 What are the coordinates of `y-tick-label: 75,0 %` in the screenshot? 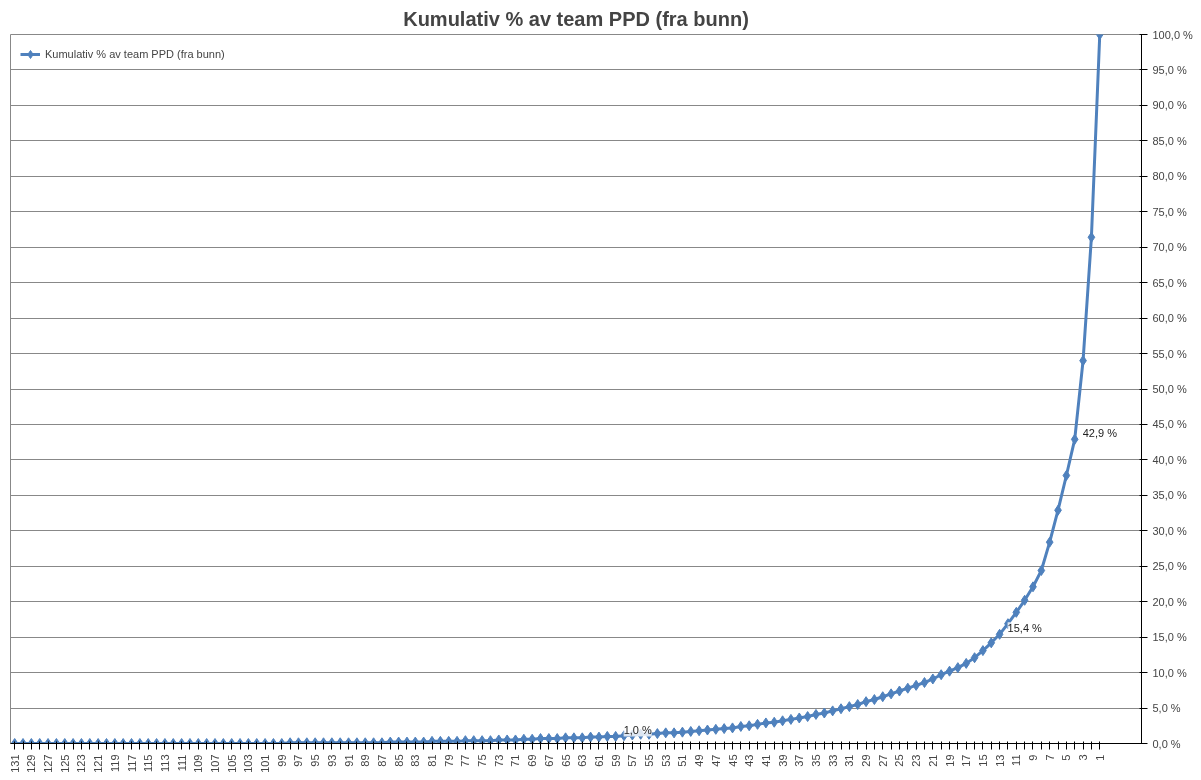 It's located at (1169, 211).